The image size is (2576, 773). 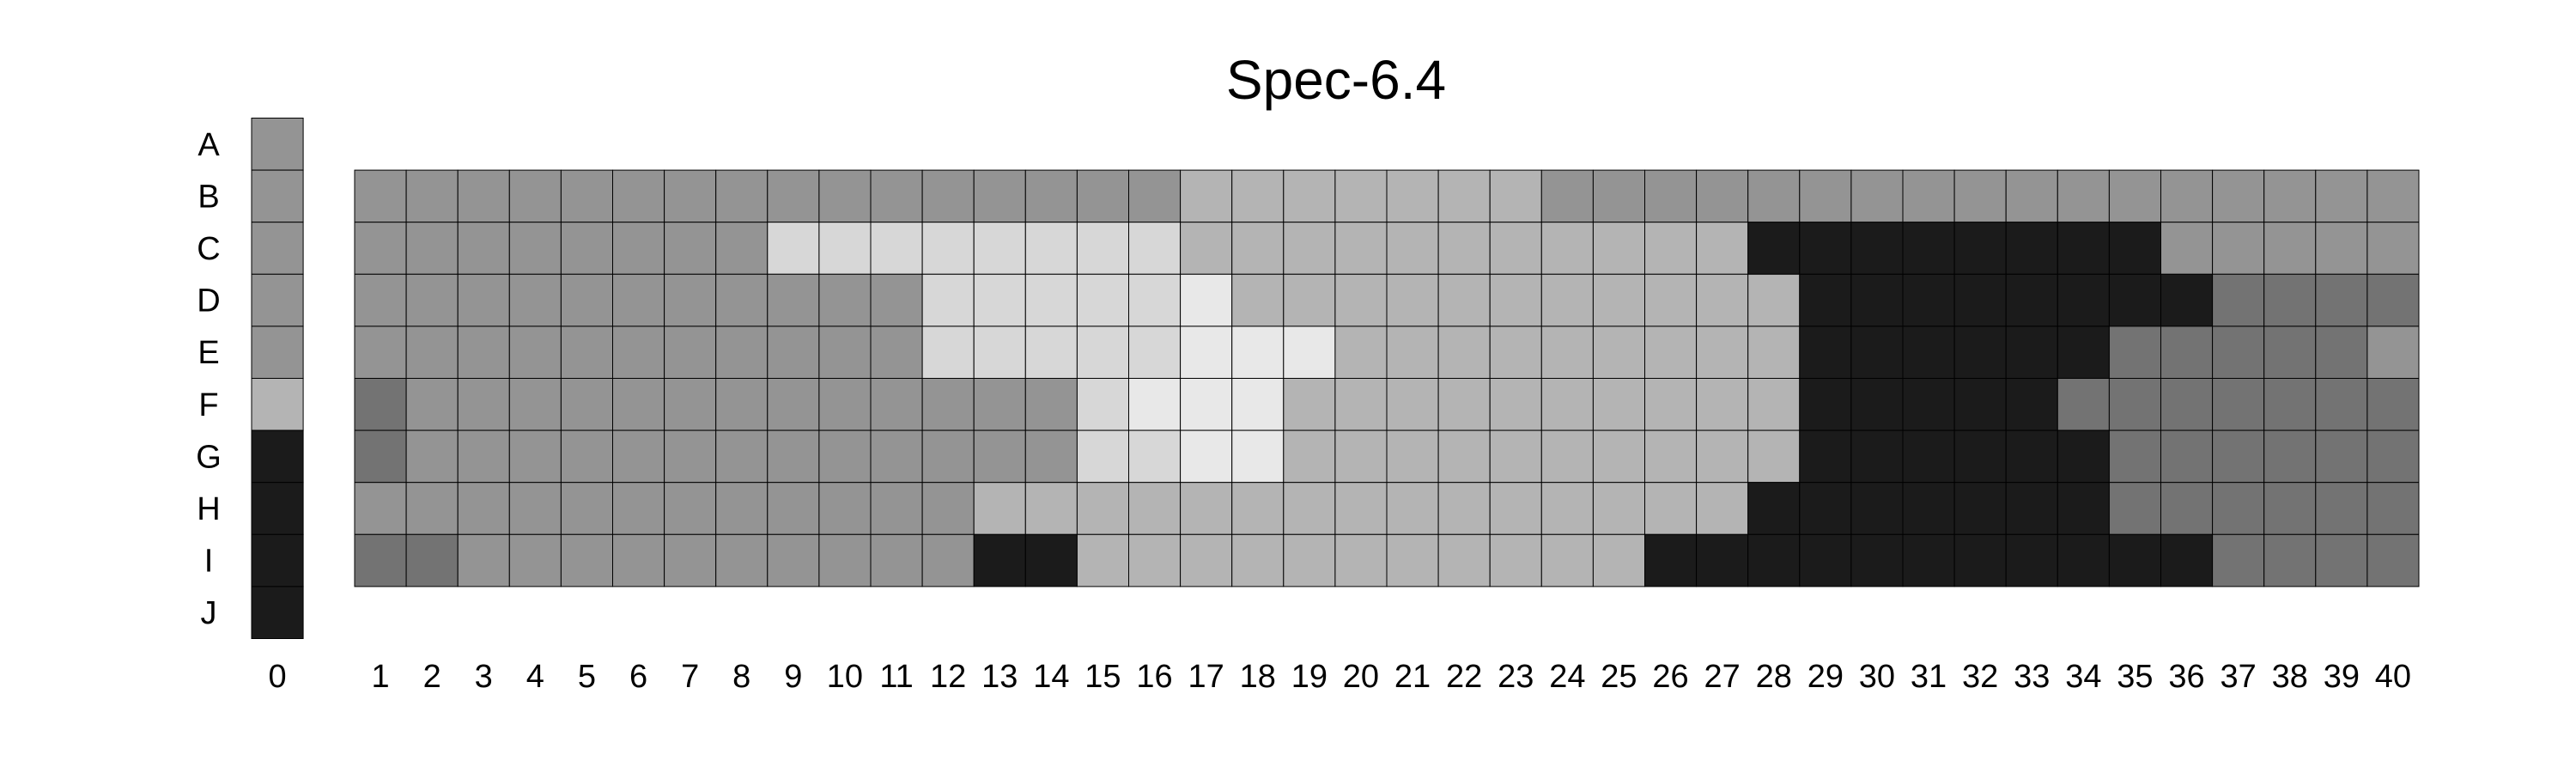 What do you see at coordinates (208, 509) in the screenshot?
I see `row-label: H` at bounding box center [208, 509].